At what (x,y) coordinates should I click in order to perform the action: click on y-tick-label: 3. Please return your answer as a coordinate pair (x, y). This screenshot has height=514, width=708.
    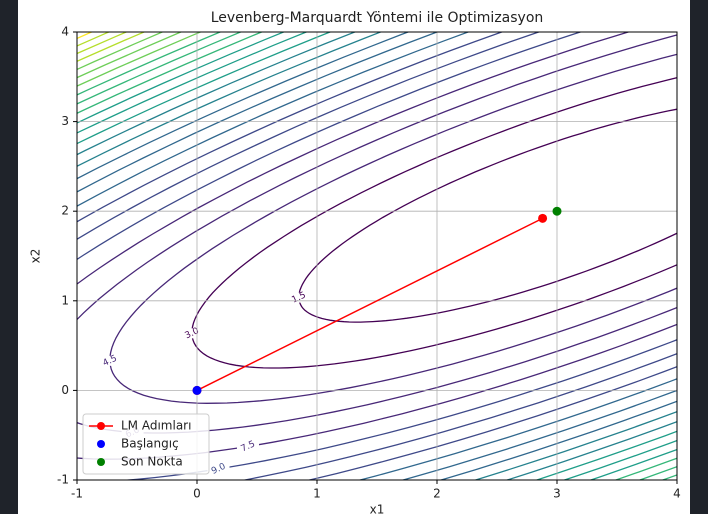
    Looking at the image, I should click on (65, 121).